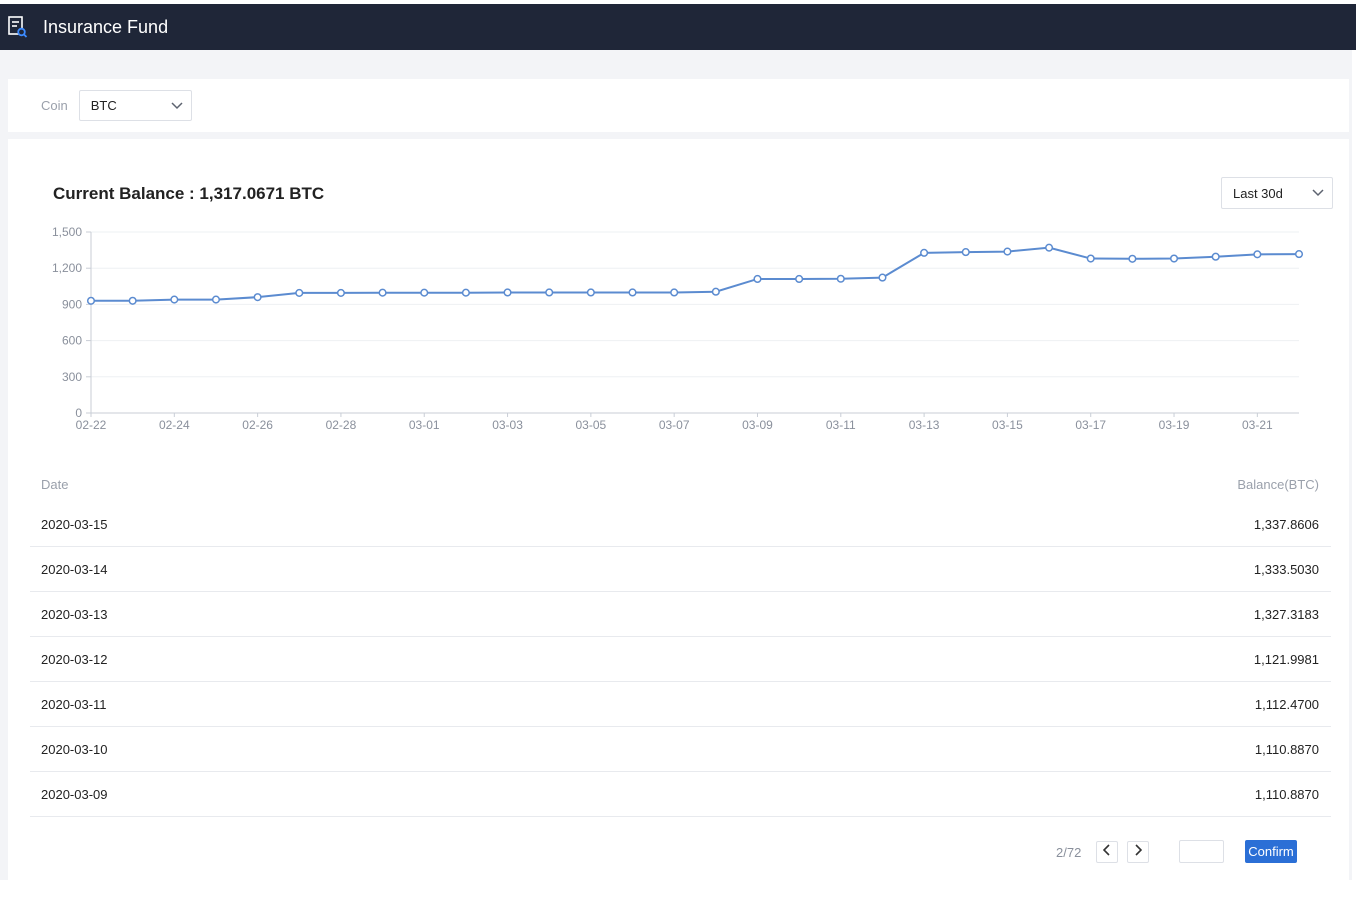 Image resolution: width=1356 pixels, height=898 pixels. What do you see at coordinates (1286, 569) in the screenshot?
I see `row-balance: 1,333.5030` at bounding box center [1286, 569].